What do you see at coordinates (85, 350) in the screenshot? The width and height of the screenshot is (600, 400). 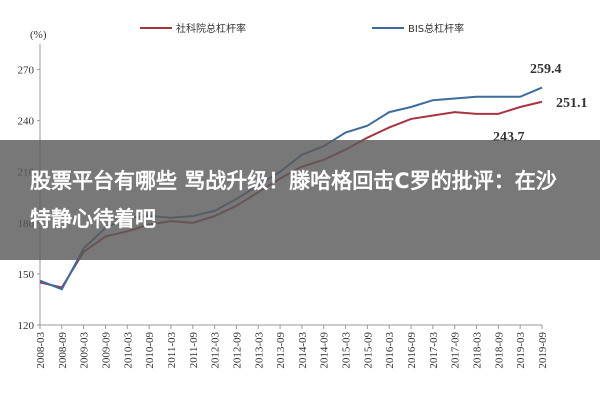 I see `x-tick-label: 2009-03` at bounding box center [85, 350].